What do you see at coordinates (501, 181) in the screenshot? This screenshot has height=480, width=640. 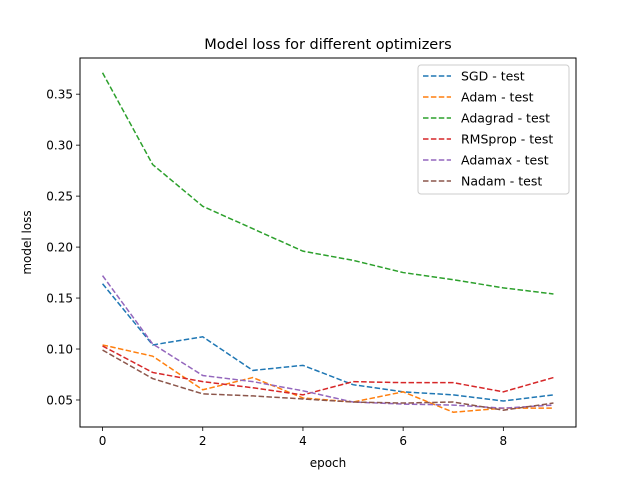 I see `legend-label-5: Nadam - test` at bounding box center [501, 181].